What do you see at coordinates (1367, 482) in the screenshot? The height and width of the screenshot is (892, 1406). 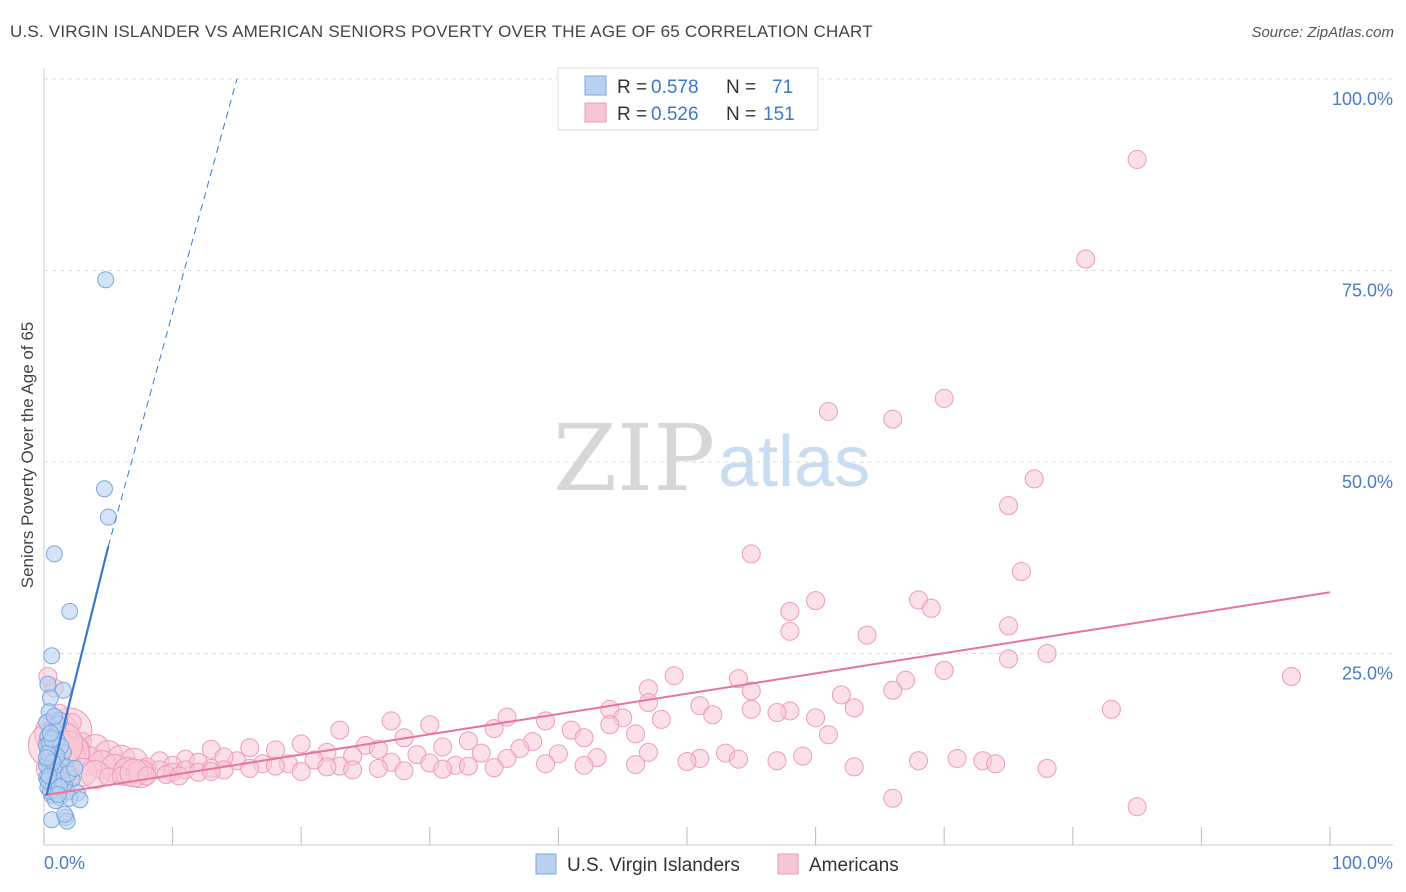 I see `y-tick-label: 50.0%` at bounding box center [1367, 482].